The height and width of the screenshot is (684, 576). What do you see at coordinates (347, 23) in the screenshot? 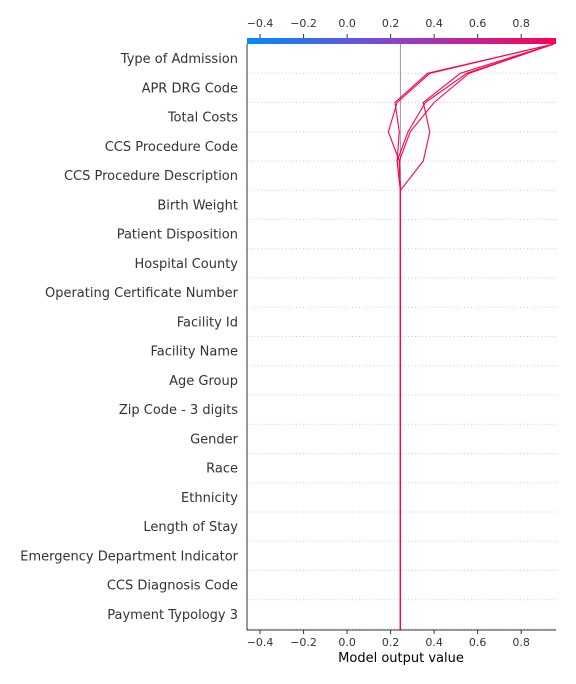
I see `colorbar-tick-label: 0.0` at bounding box center [347, 23].